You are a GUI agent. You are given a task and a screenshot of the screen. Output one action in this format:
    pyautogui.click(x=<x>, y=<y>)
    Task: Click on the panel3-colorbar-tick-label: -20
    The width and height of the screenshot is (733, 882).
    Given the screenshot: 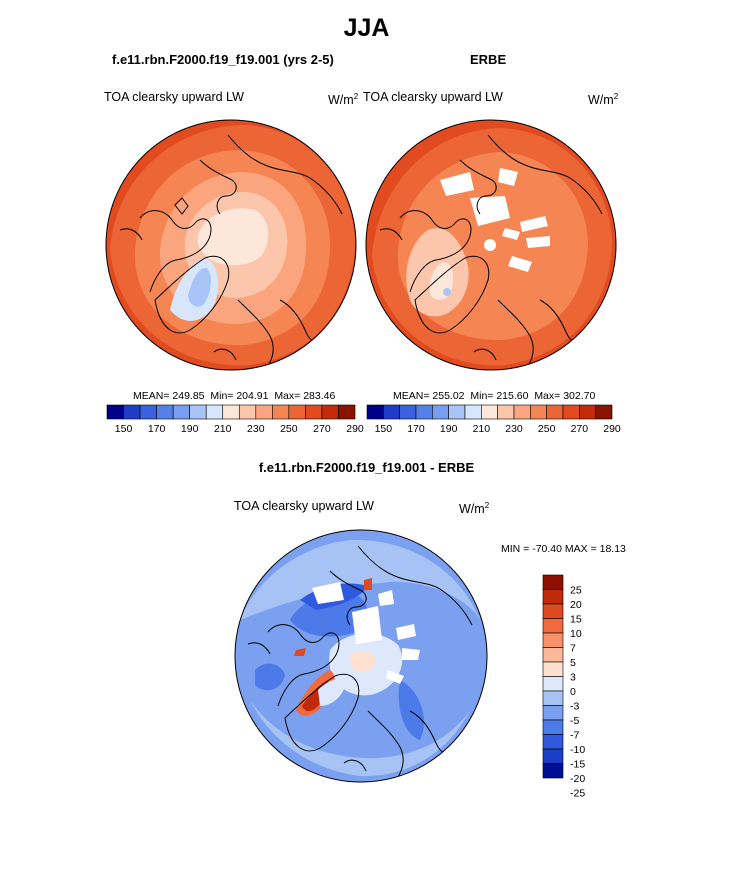 What is the action you would take?
    pyautogui.click(x=577, y=779)
    